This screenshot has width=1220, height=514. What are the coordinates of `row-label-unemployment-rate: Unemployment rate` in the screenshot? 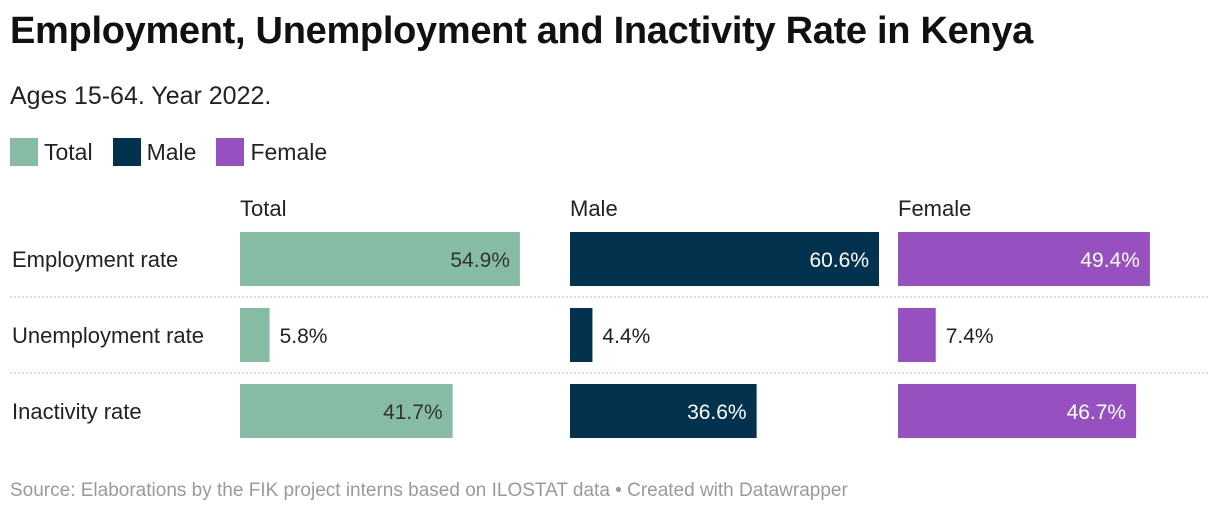 It's located at (108, 335).